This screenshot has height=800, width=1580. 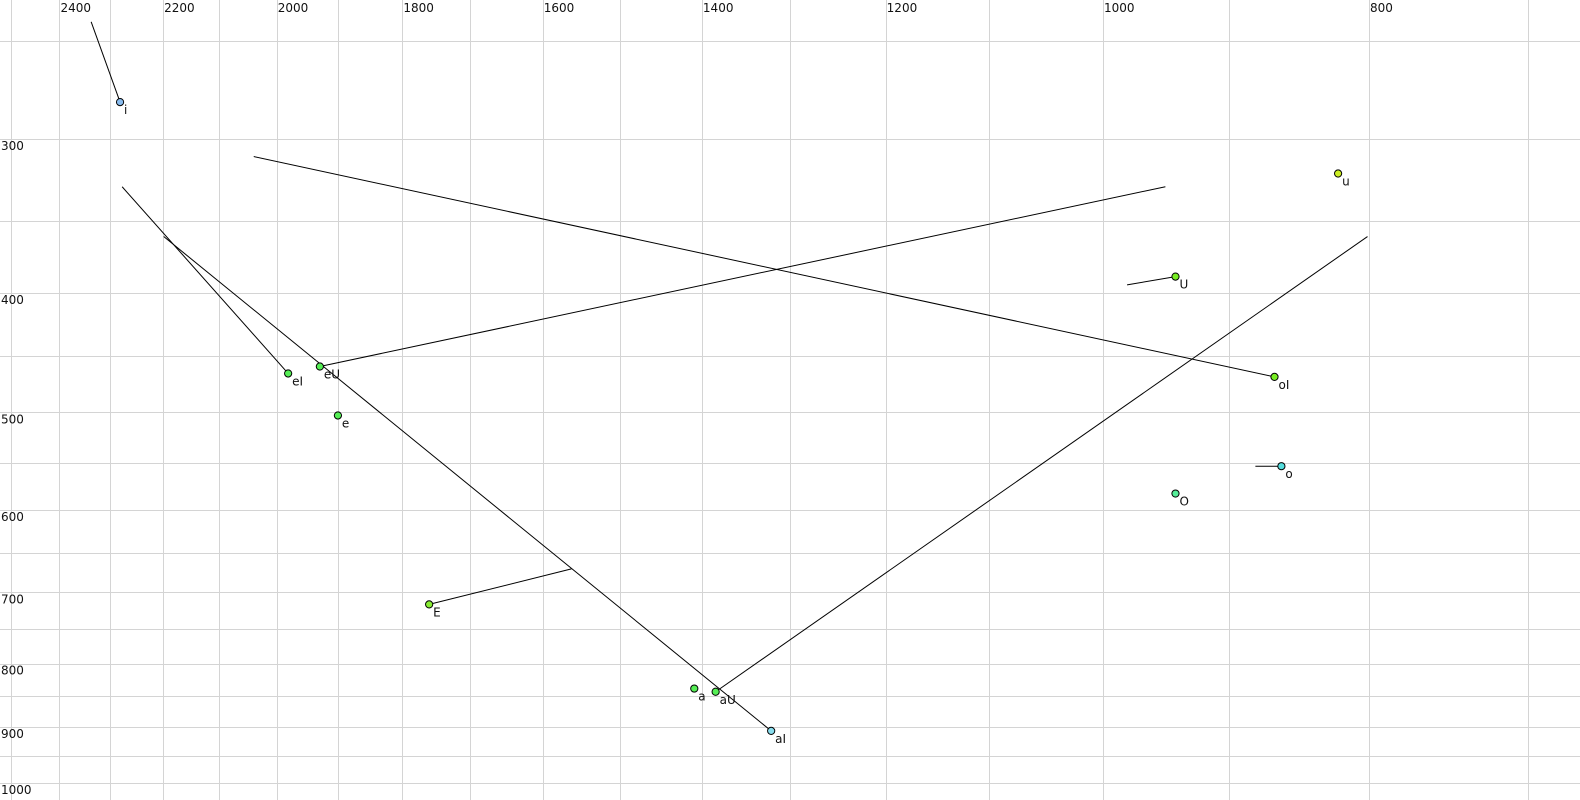 I want to click on point-label: E, so click(x=437, y=612).